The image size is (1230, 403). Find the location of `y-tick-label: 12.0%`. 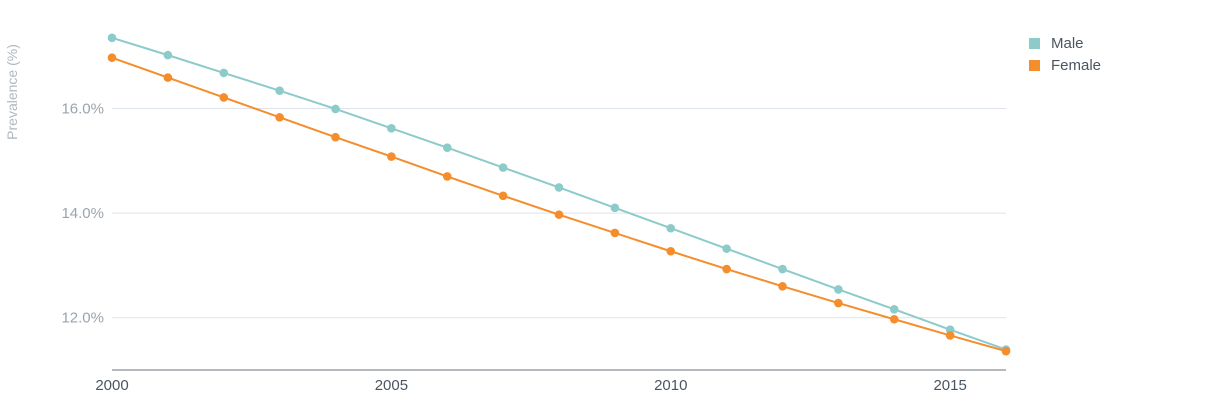

y-tick-label: 12.0% is located at coordinates (82, 318).